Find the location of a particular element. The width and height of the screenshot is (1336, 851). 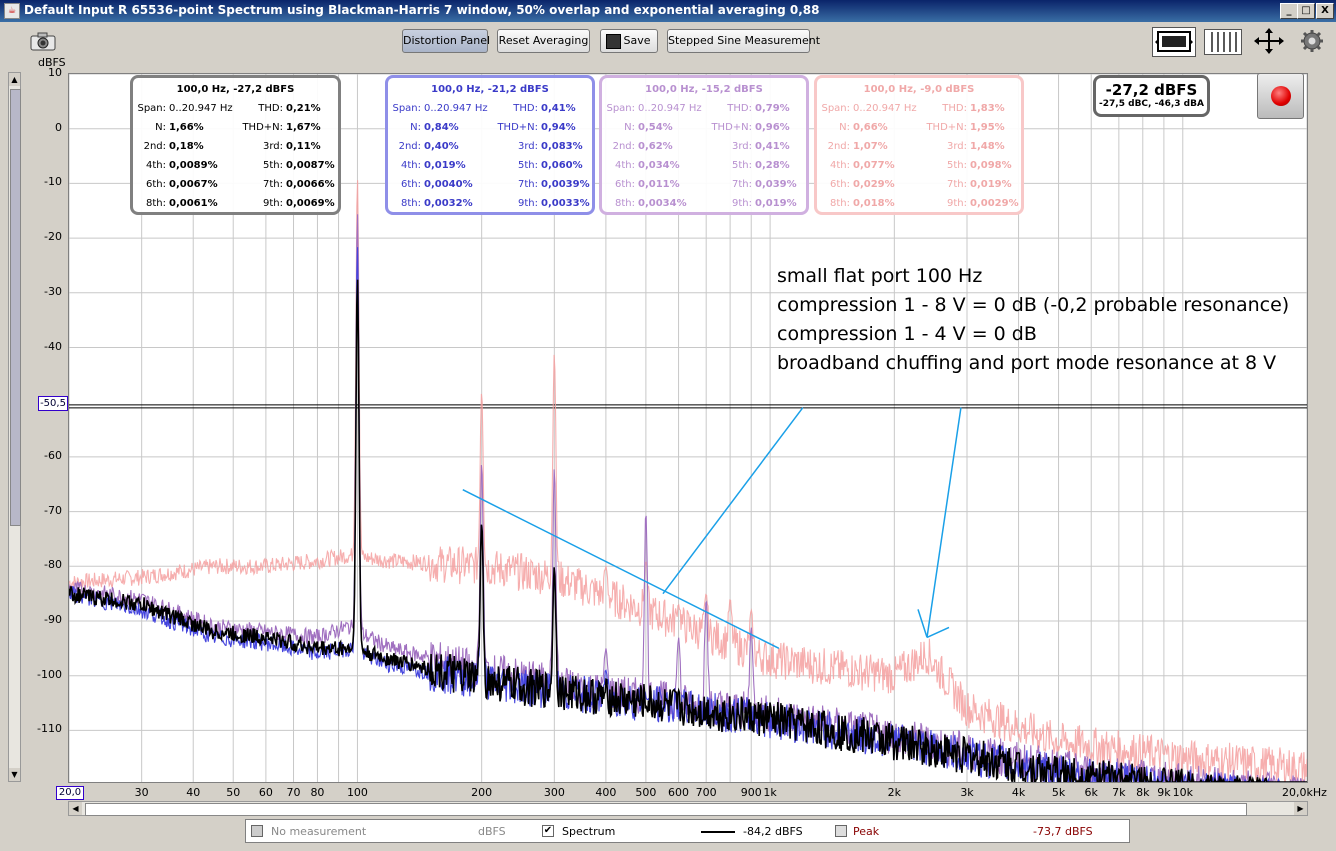

y-cursor-readout: -50,5 is located at coordinates (53, 403).